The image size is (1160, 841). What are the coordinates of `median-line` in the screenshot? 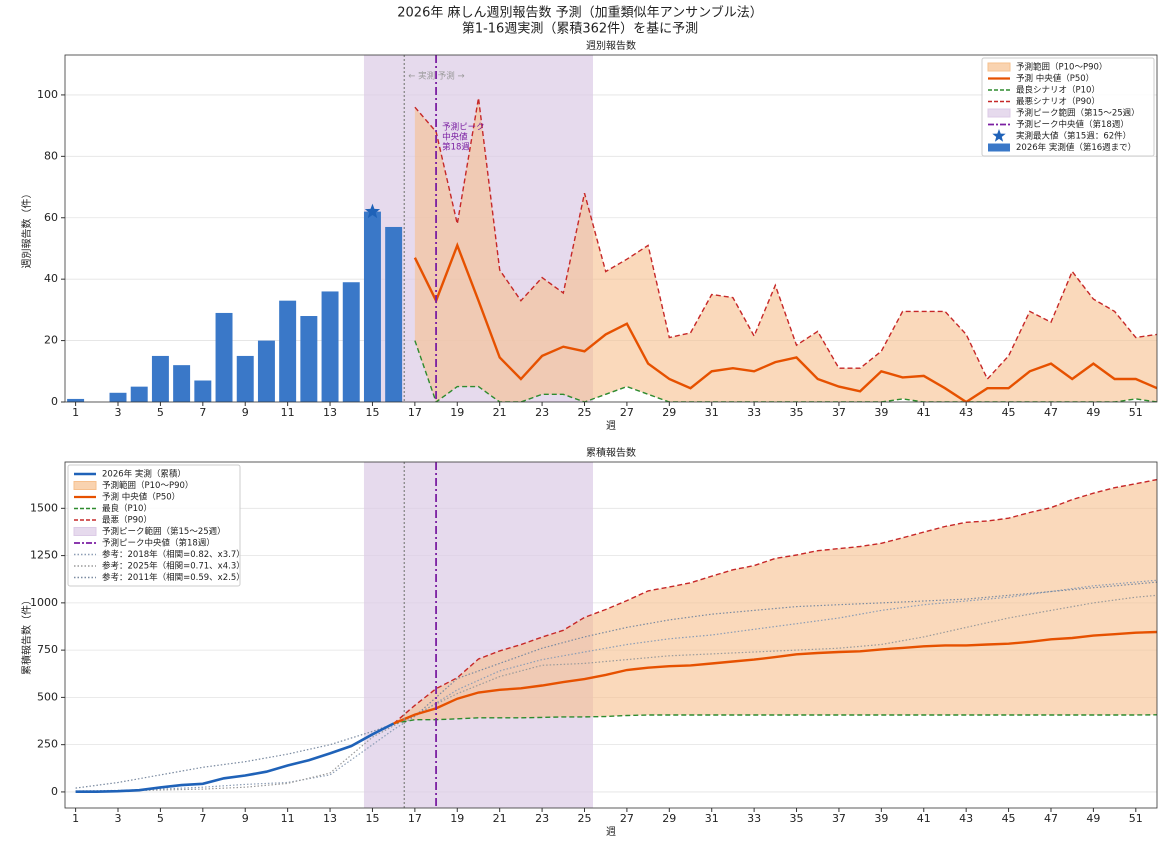 It's located at (785, 322).